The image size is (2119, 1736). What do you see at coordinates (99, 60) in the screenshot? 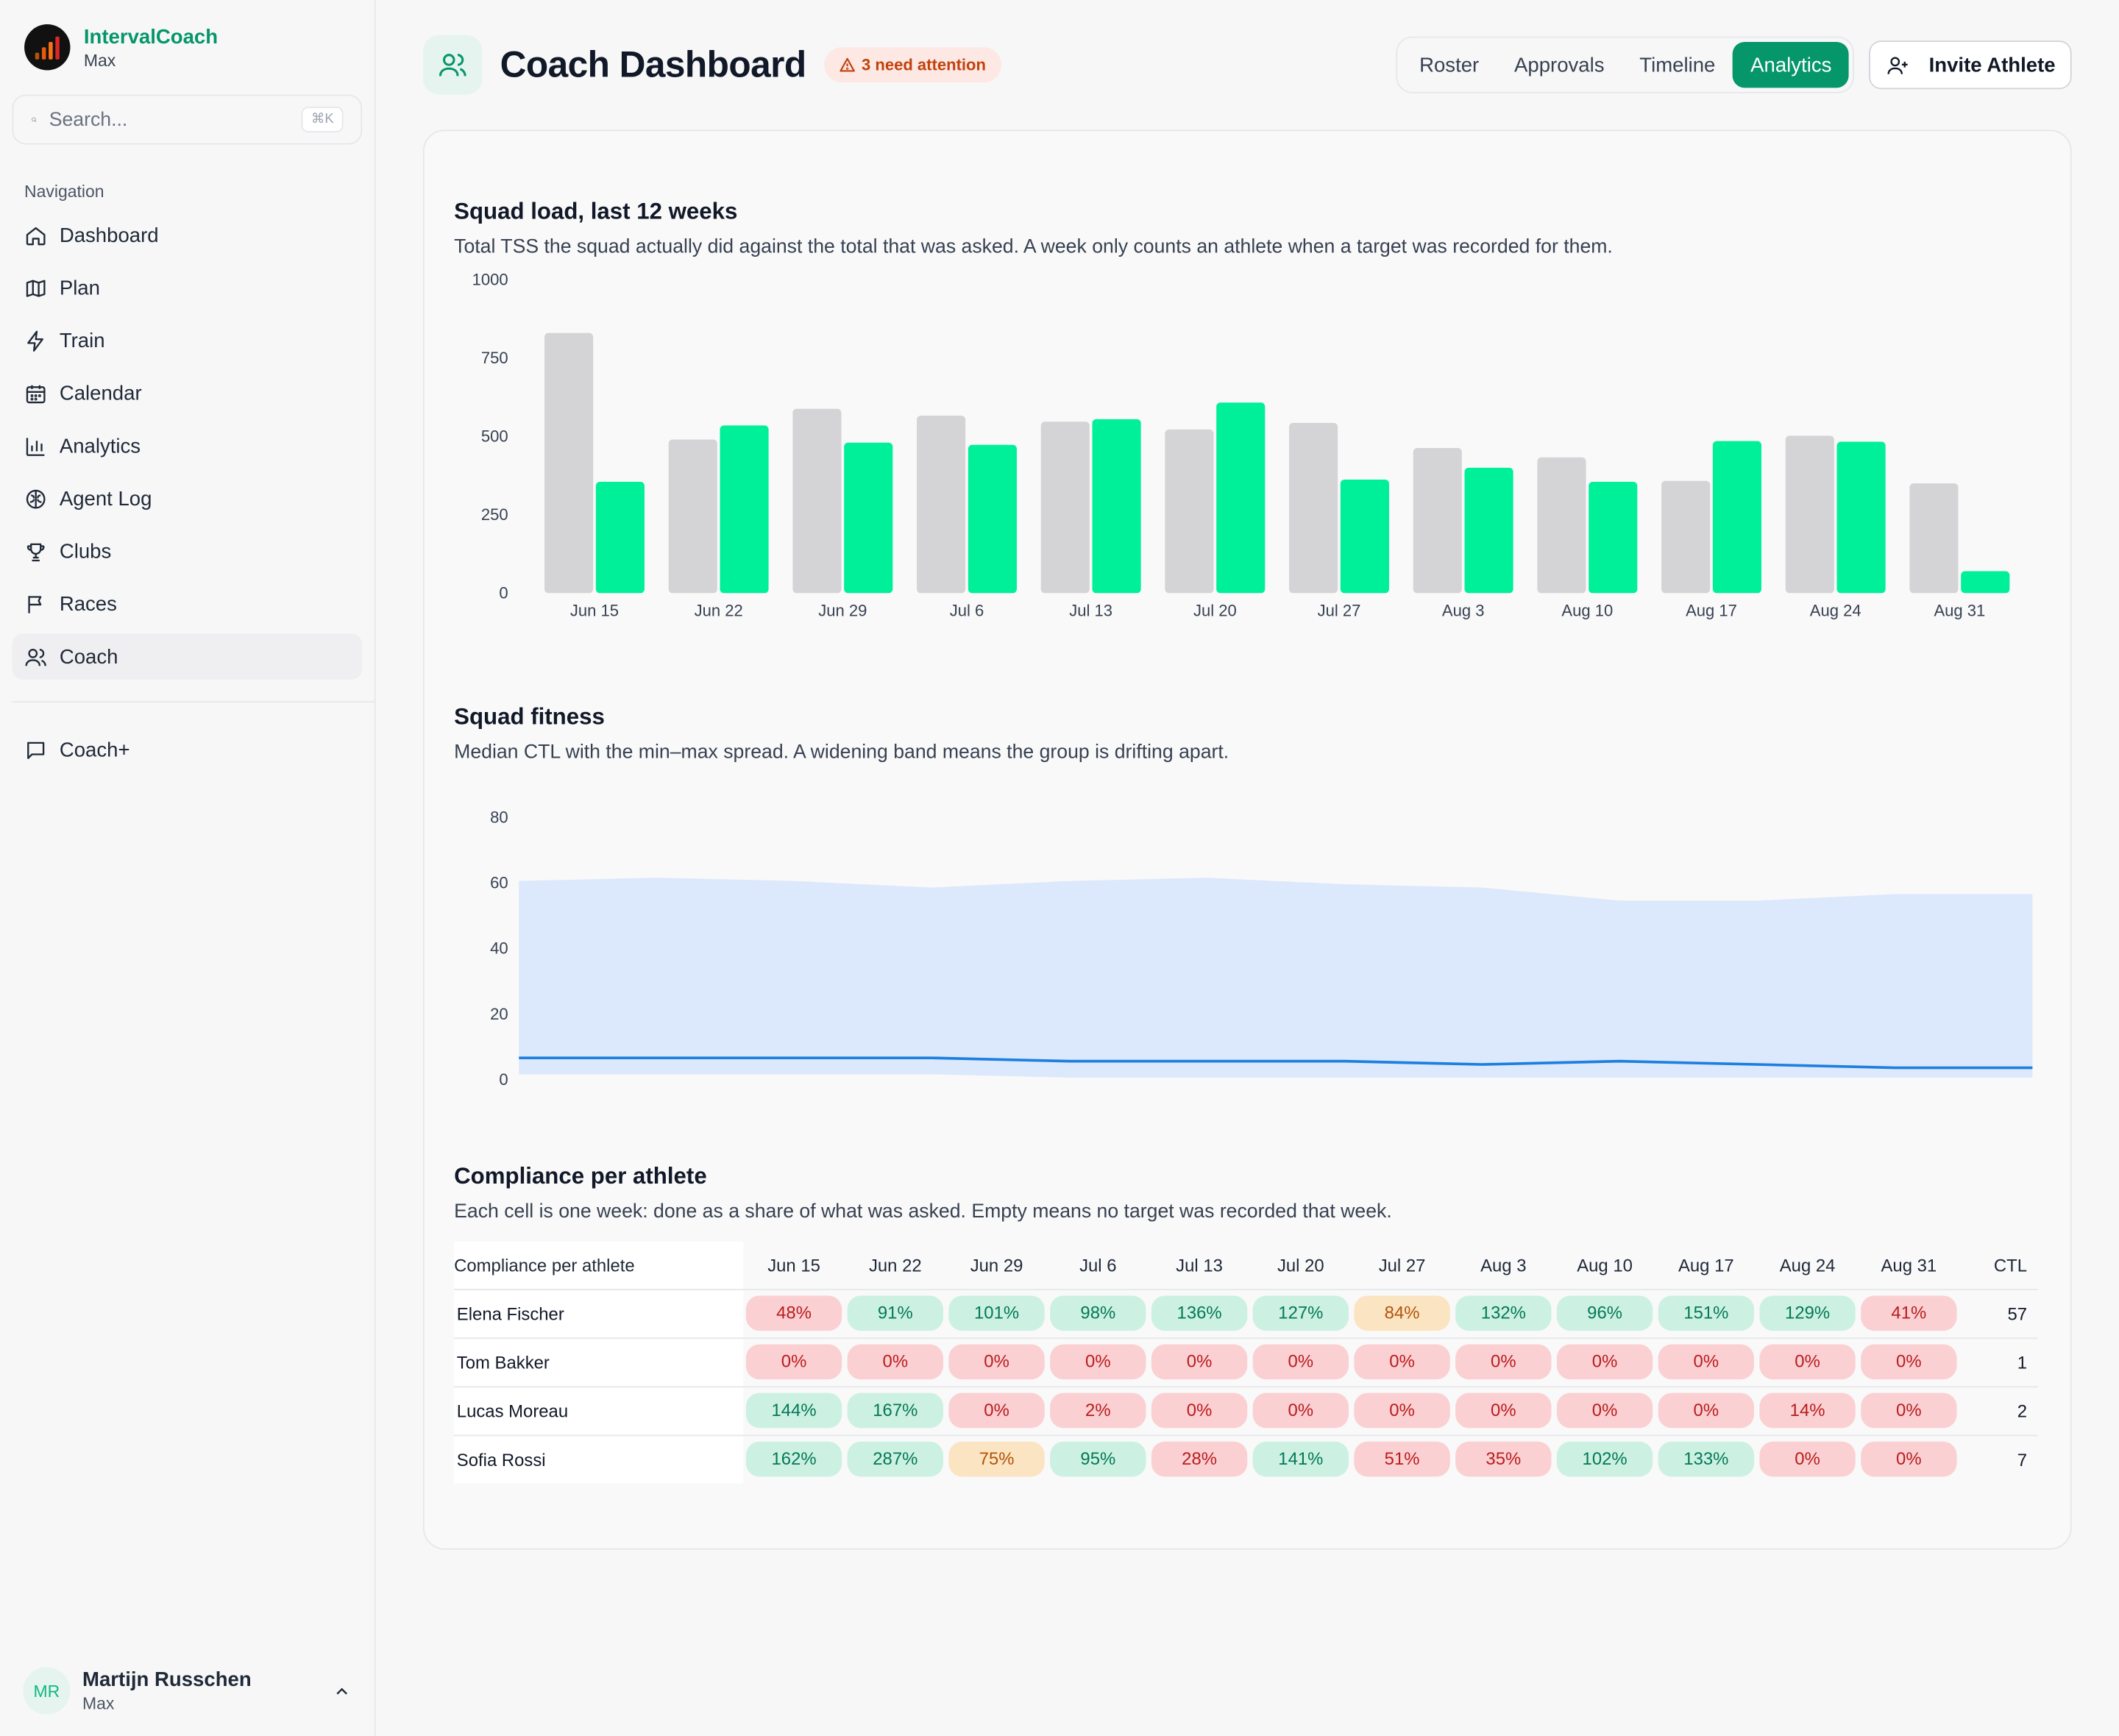
I see `brand-sub: Max` at bounding box center [99, 60].